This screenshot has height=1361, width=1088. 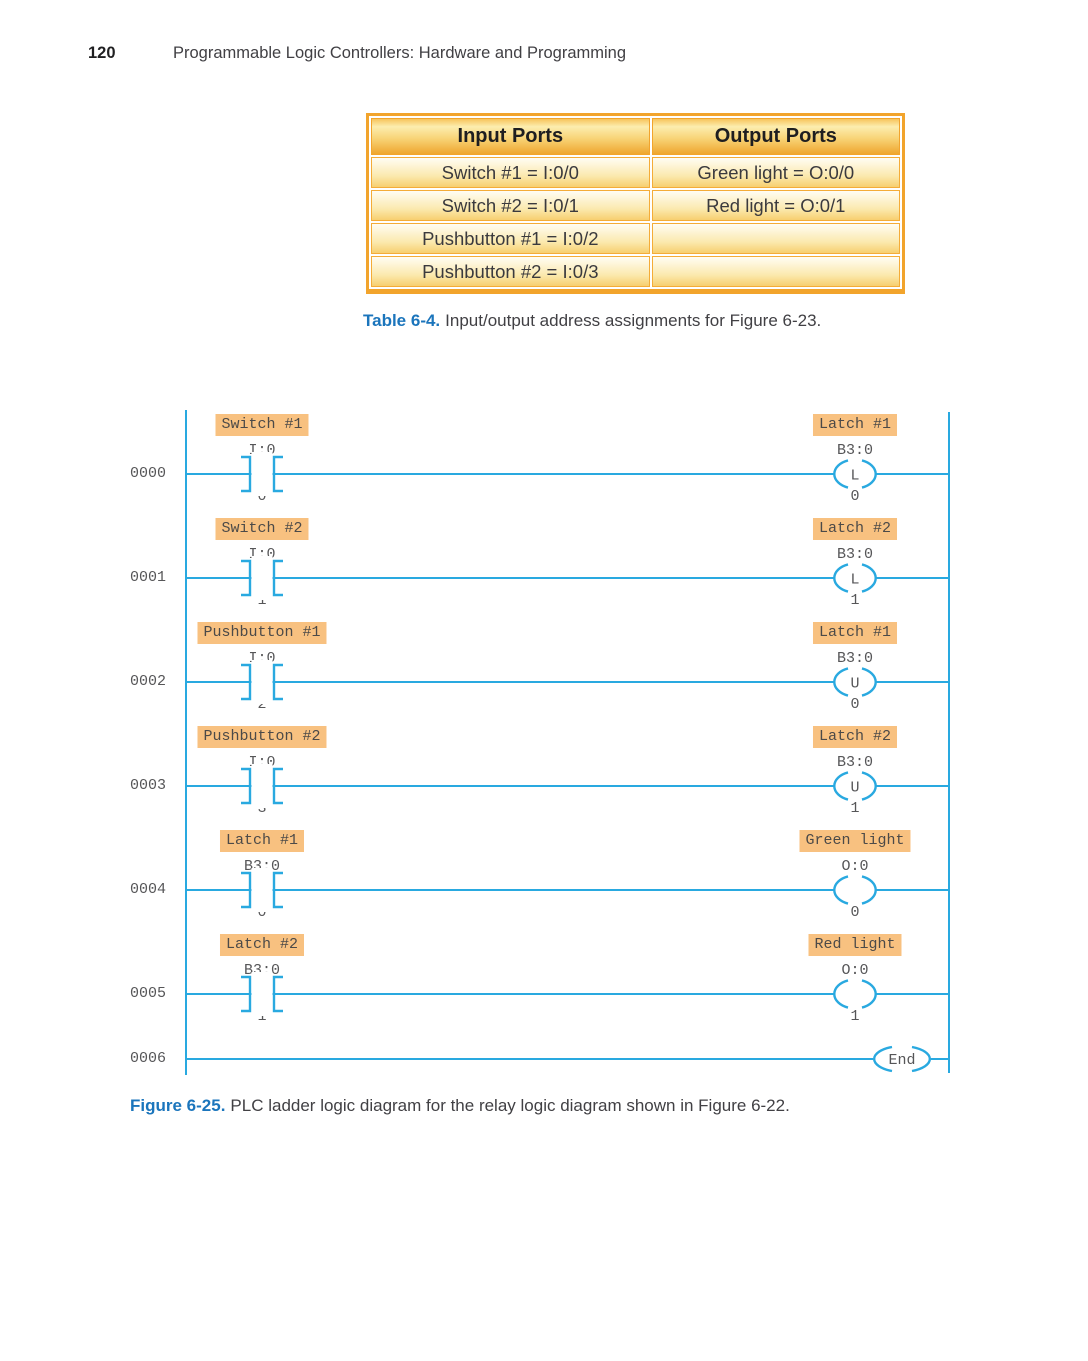 What do you see at coordinates (147, 993) in the screenshot?
I see `rung-number: 0005` at bounding box center [147, 993].